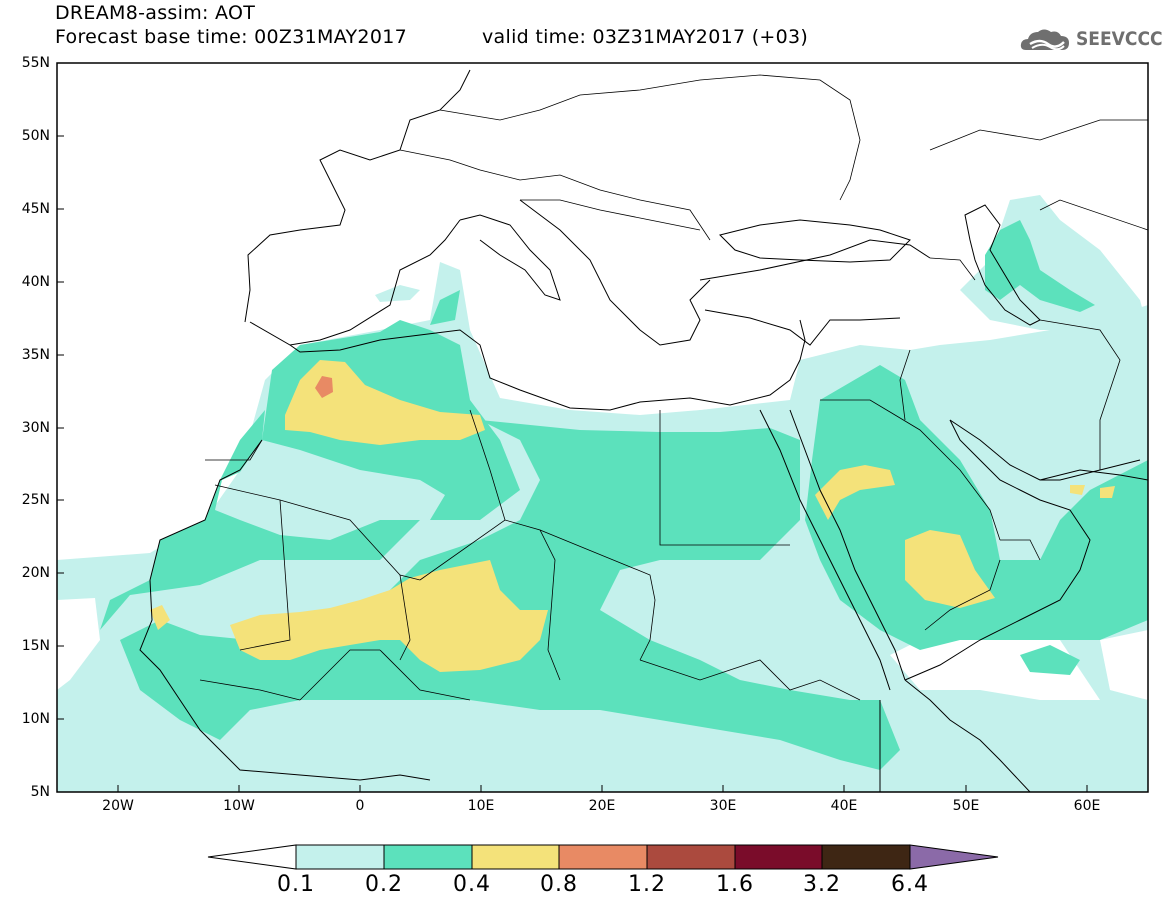 This screenshot has width=1165, height=905. Describe the element at coordinates (647, 884) in the screenshot. I see `colorbar-label-1-2: 1.2` at that location.